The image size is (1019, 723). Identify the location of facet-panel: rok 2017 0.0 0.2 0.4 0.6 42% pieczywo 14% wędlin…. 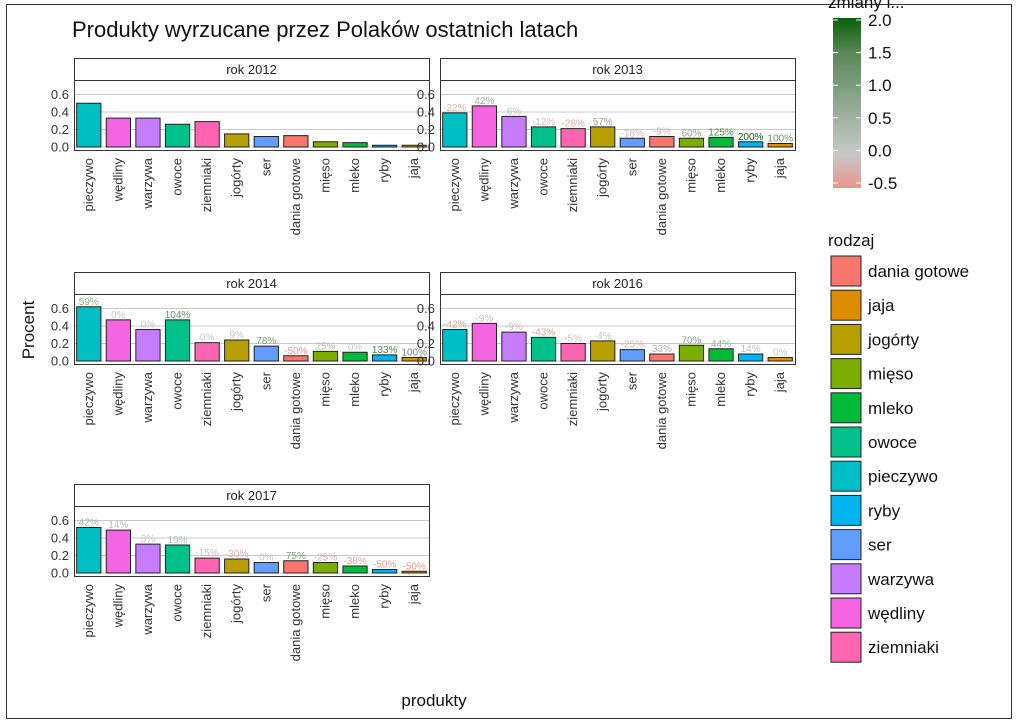
(240, 572).